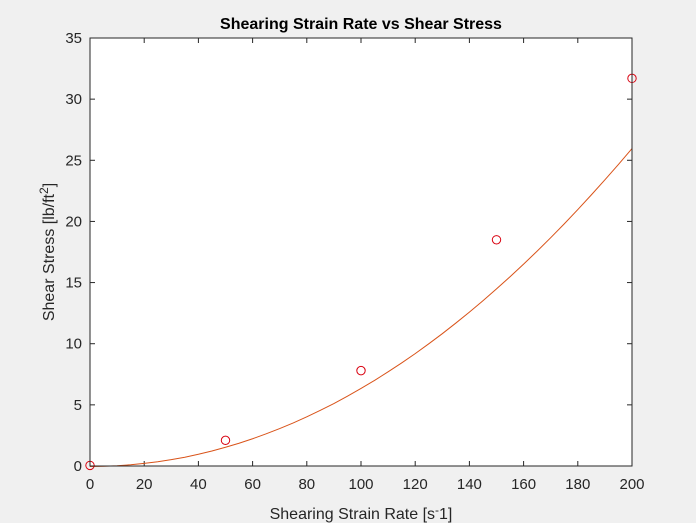 This screenshot has width=696, height=523. I want to click on x-tick-label: 140, so click(469, 484).